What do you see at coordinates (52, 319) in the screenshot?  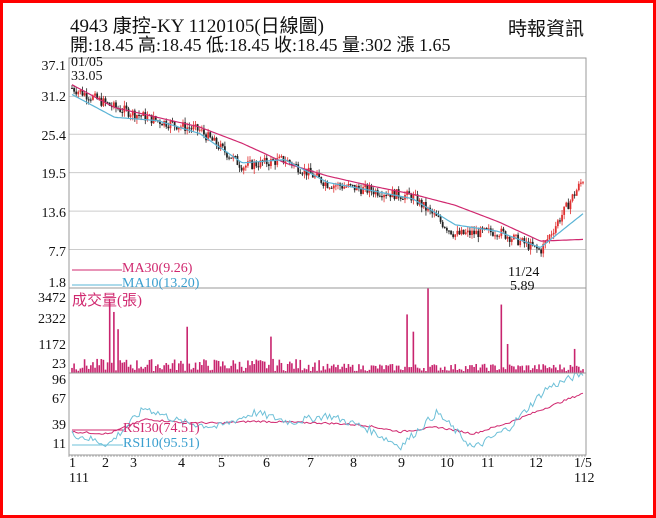 I see `volume-tick: 2322` at bounding box center [52, 319].